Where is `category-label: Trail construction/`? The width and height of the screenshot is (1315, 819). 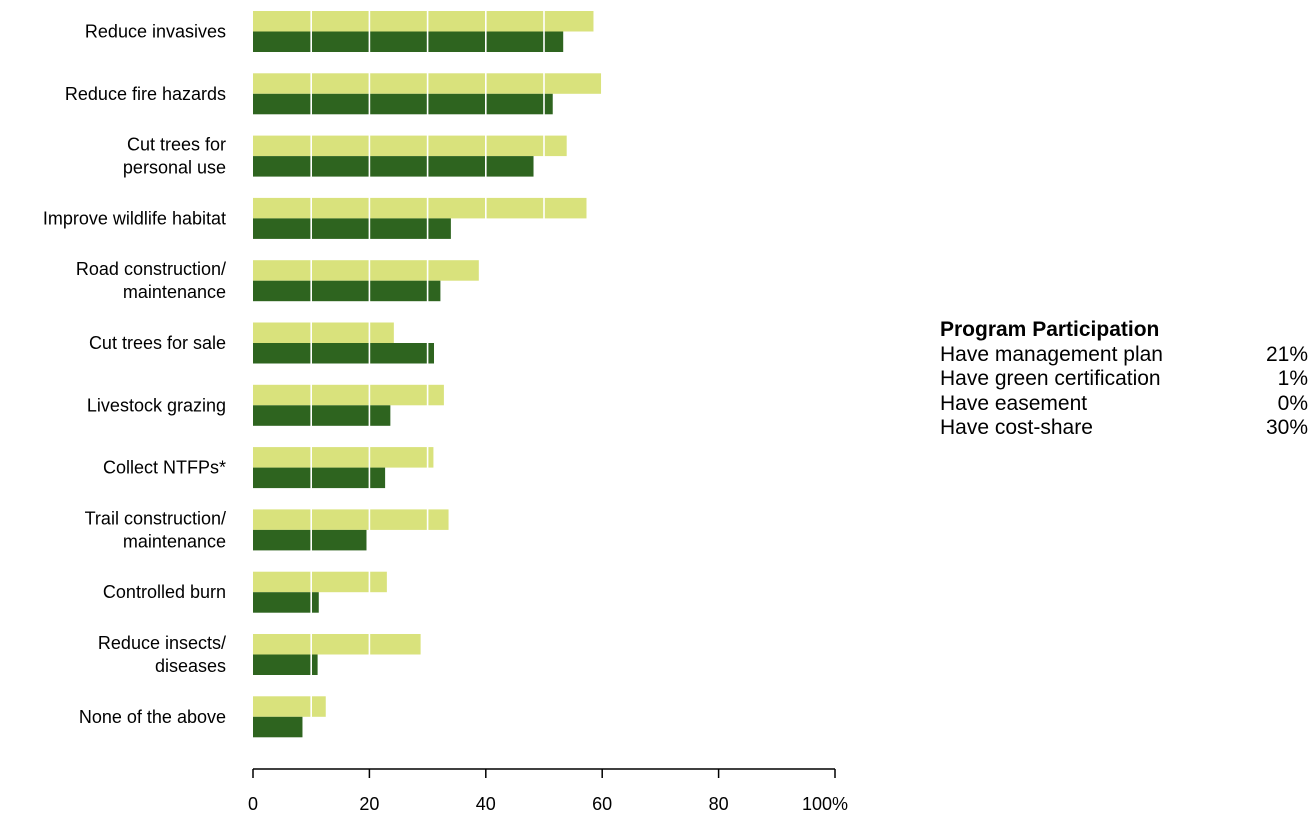
category-label: Trail construction/ is located at coordinates (155, 518).